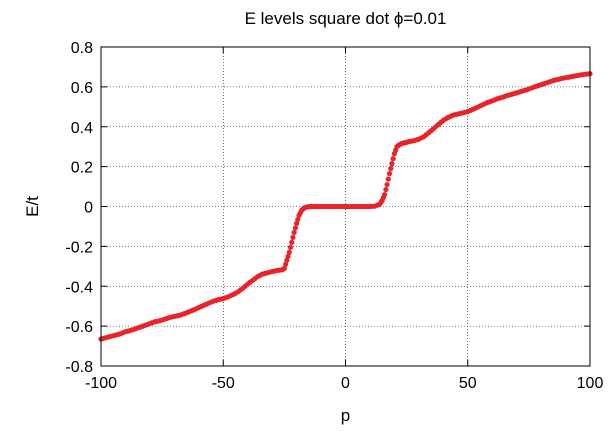 This screenshot has width=612, height=431. I want to click on y-tick-label: -0.2, so click(79, 247).